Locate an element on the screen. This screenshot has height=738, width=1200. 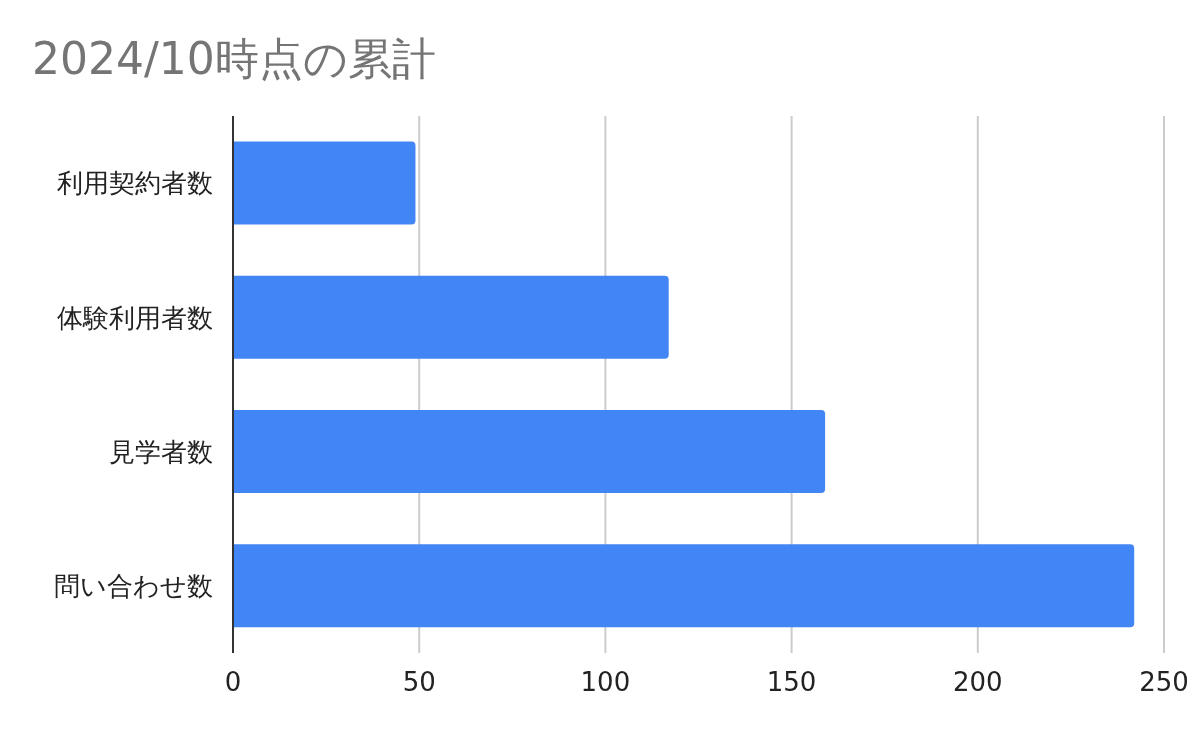
y-tick-label: 利用契約者数 is located at coordinates (135, 183).